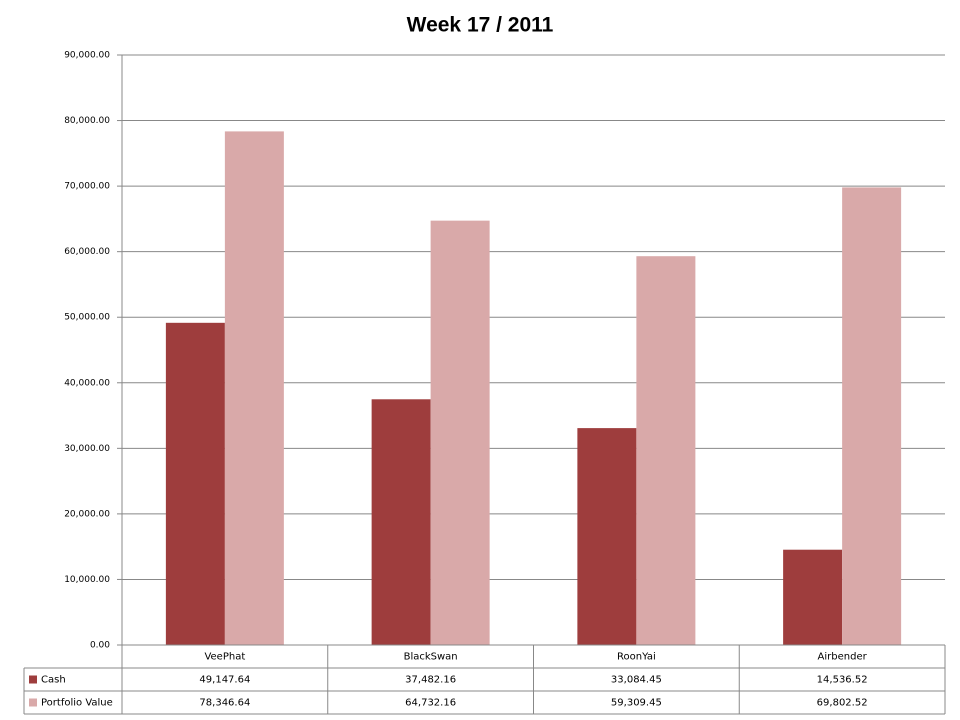  What do you see at coordinates (87, 56) in the screenshot?
I see `y-tick-label: 90,000.00` at bounding box center [87, 56].